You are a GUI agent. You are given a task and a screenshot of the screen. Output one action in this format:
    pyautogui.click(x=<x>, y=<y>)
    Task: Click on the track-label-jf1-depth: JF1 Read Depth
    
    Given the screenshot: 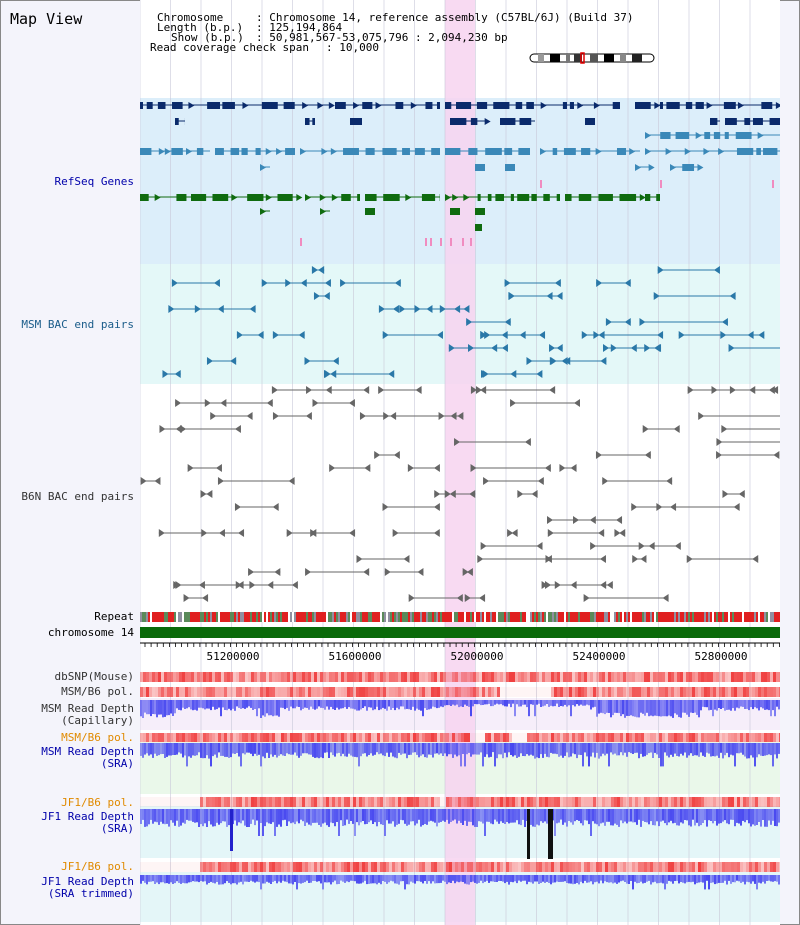 What is the action you would take?
    pyautogui.click(x=87, y=816)
    